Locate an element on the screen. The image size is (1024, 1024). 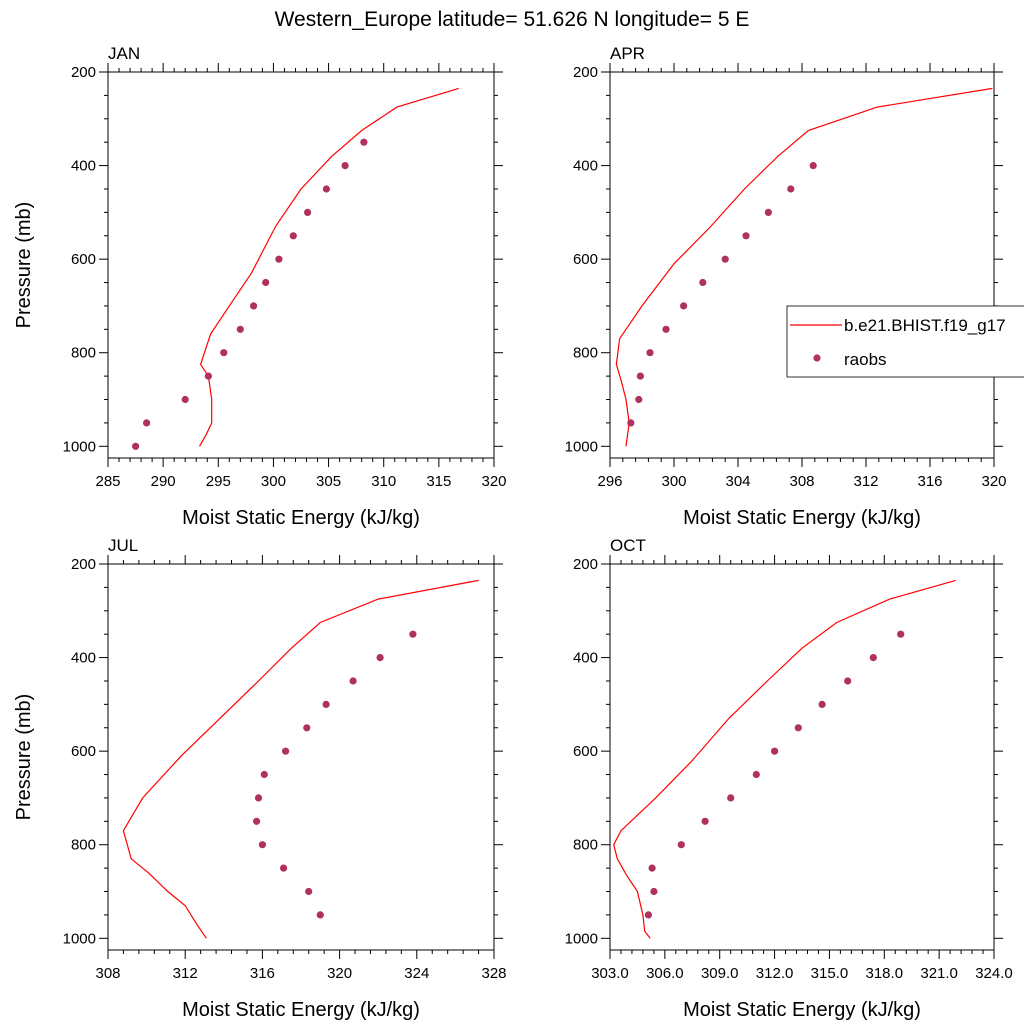
legend-model-label: b.e21.BHIST.f19_g17 is located at coordinates (925, 325).